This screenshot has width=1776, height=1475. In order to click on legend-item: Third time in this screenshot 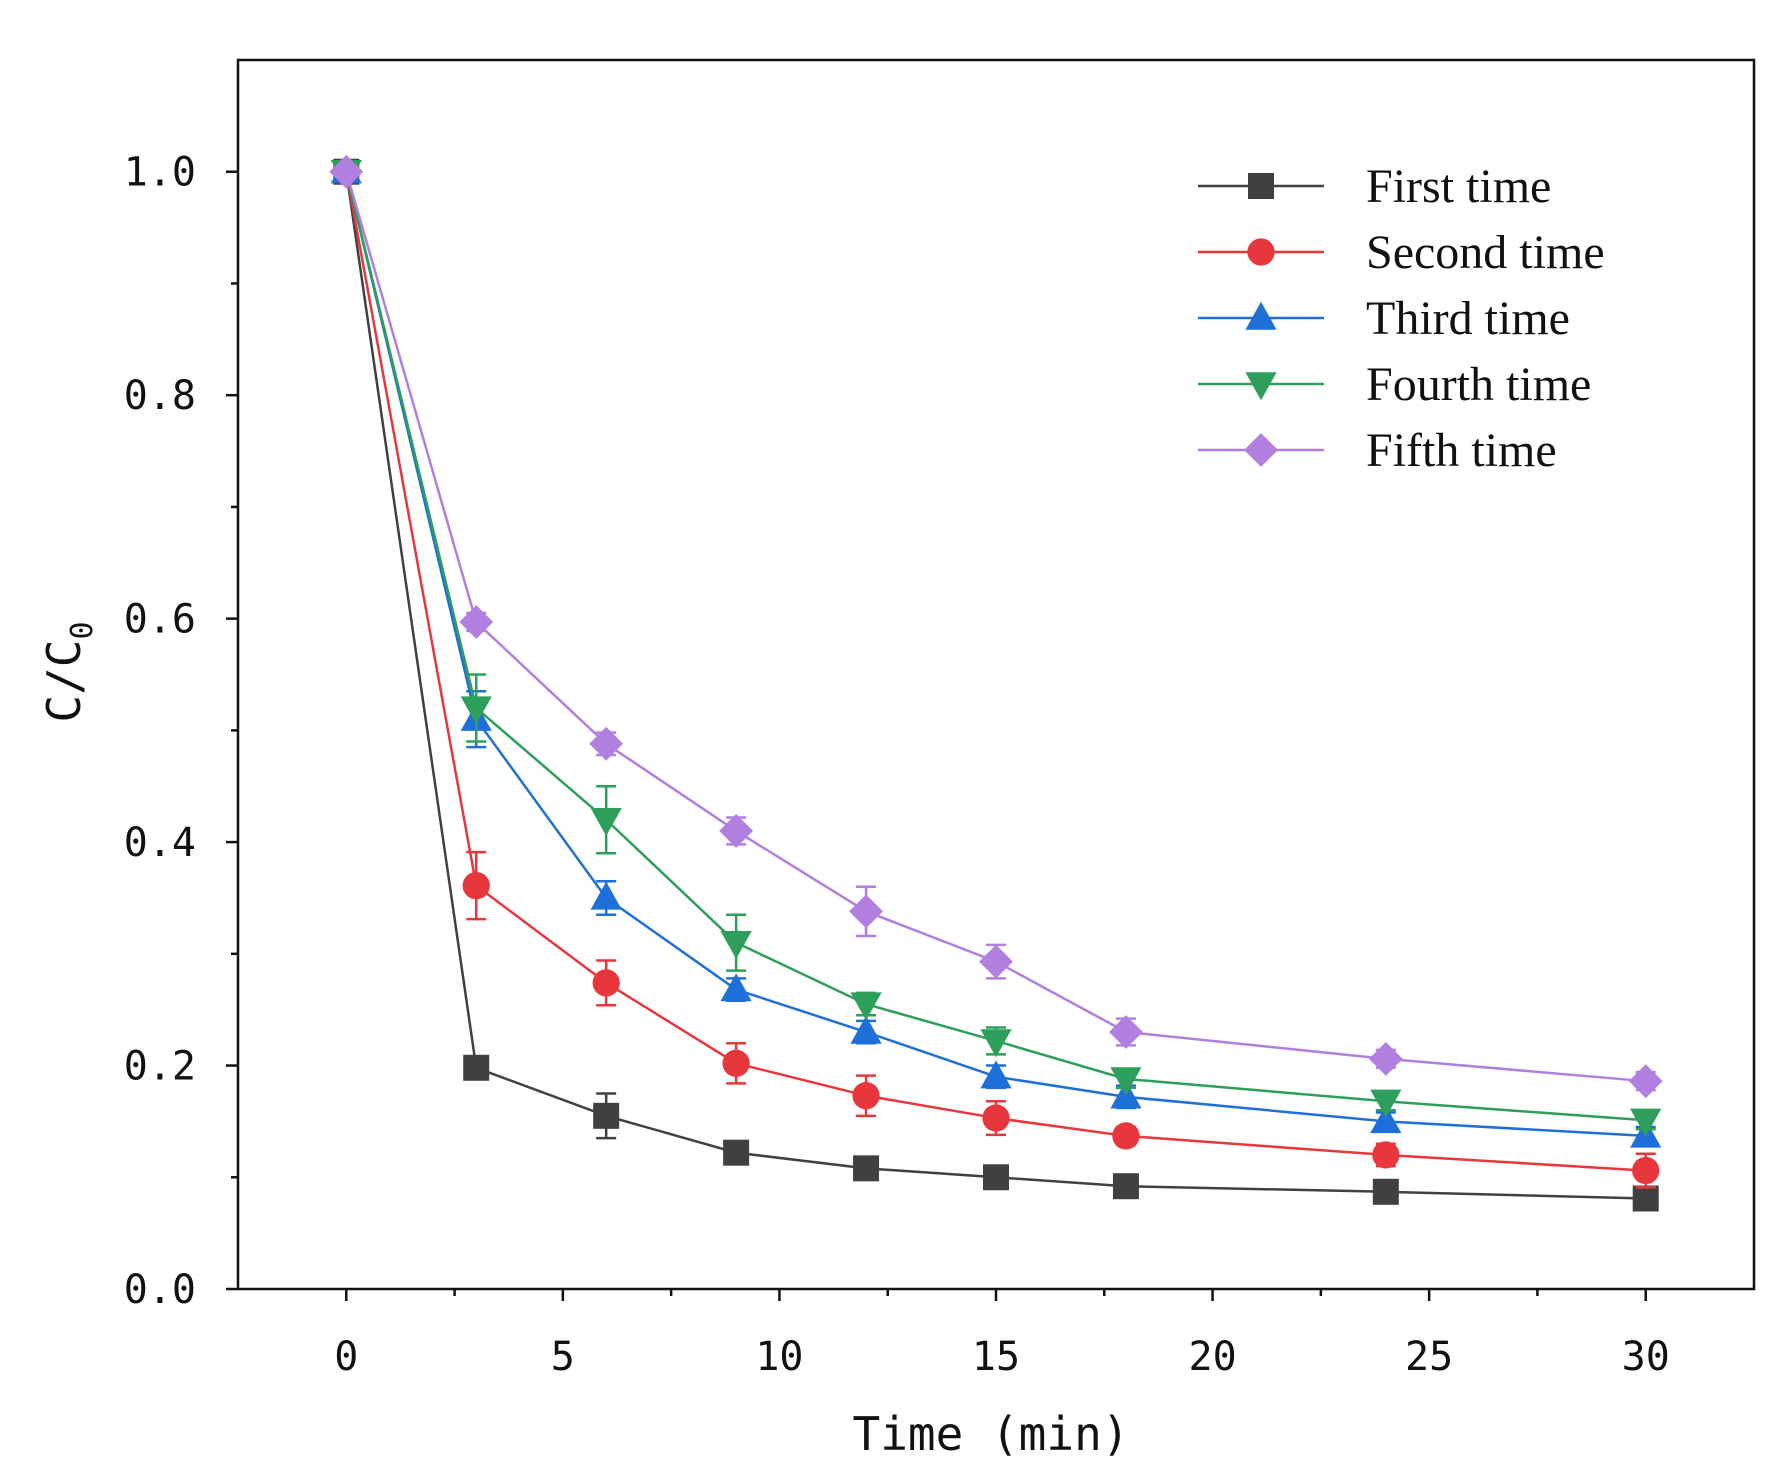, I will do `click(1384, 318)`.